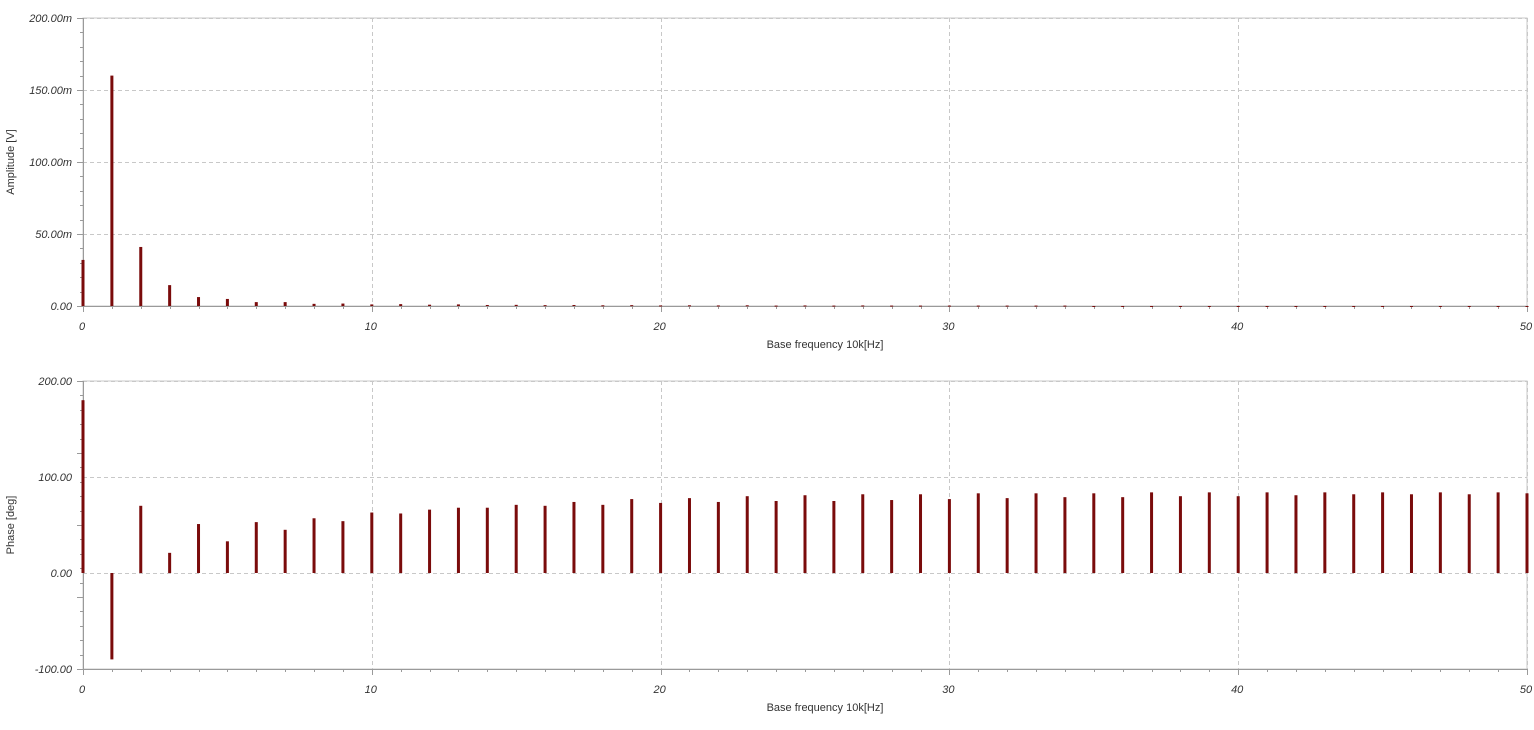 The height and width of the screenshot is (730, 1534). Describe the element at coordinates (948, 327) in the screenshot. I see `amplitude-x-tick-label: 30` at that location.